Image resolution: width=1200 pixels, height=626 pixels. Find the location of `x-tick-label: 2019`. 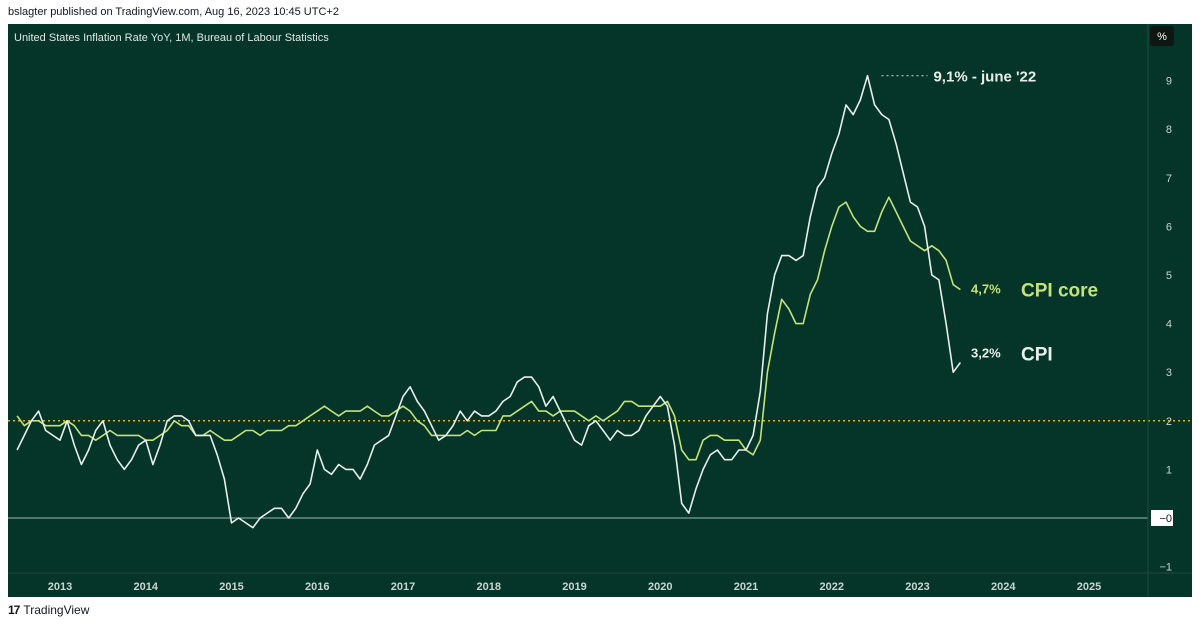

x-tick-label: 2019 is located at coordinates (574, 587).